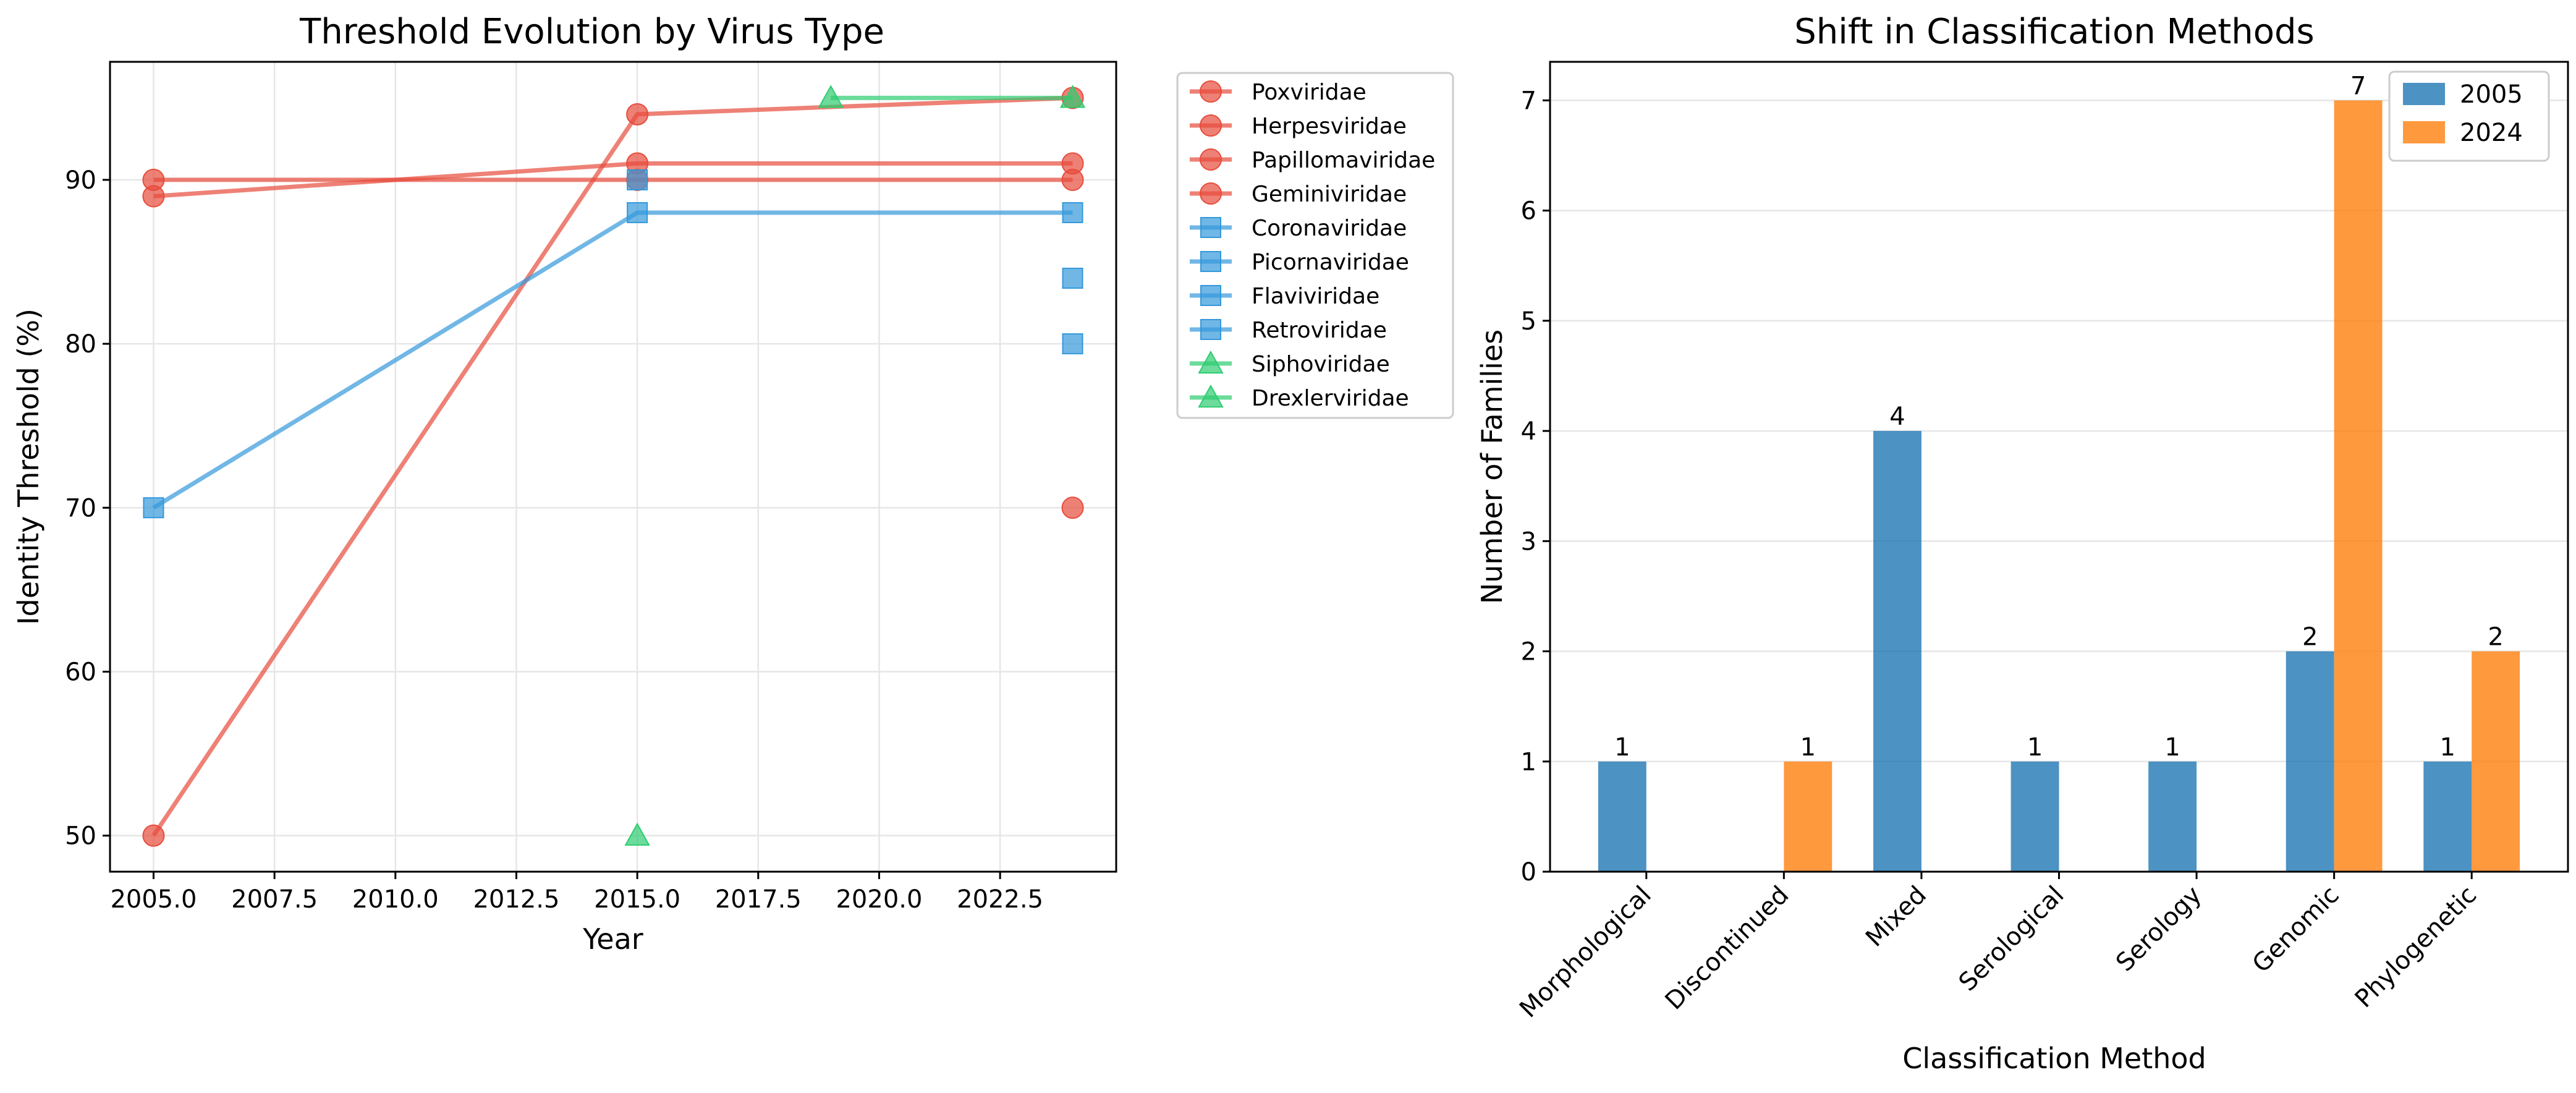  I want to click on series-flaviviridae, so click(1072, 279).